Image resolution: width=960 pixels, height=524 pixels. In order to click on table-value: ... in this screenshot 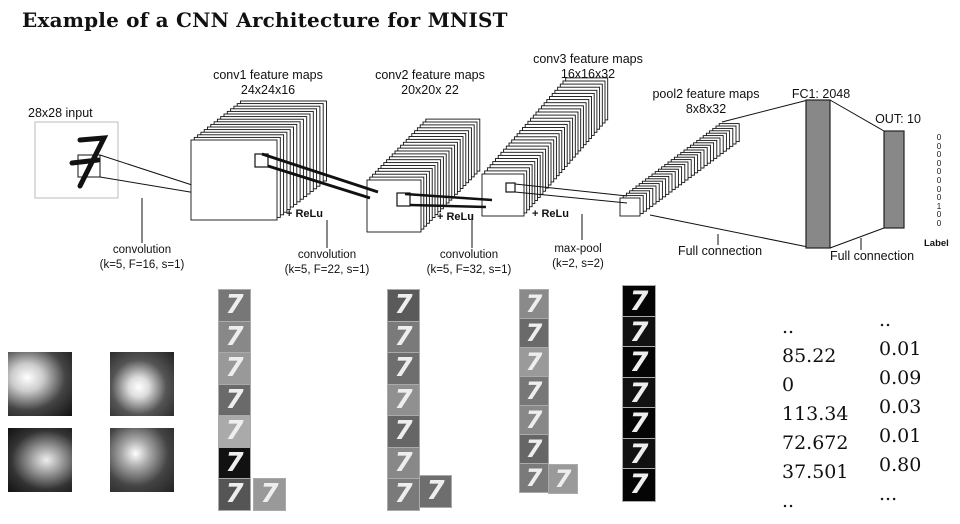, I will do `click(888, 494)`.